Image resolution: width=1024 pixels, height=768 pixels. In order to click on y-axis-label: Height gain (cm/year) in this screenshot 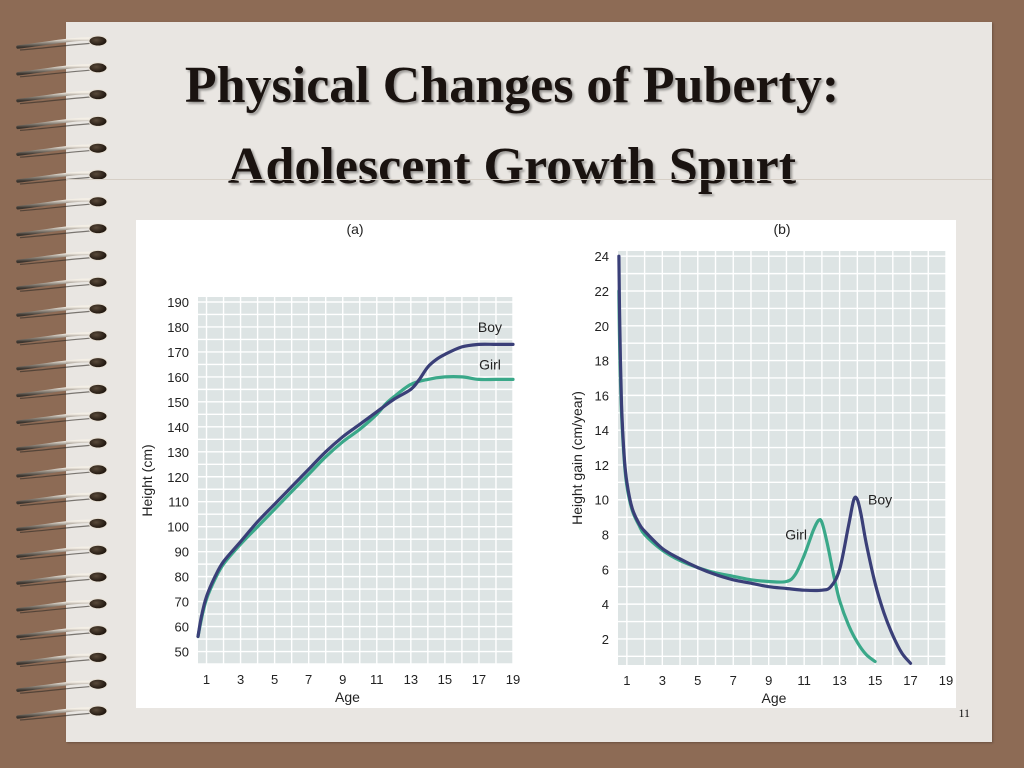, I will do `click(577, 458)`.